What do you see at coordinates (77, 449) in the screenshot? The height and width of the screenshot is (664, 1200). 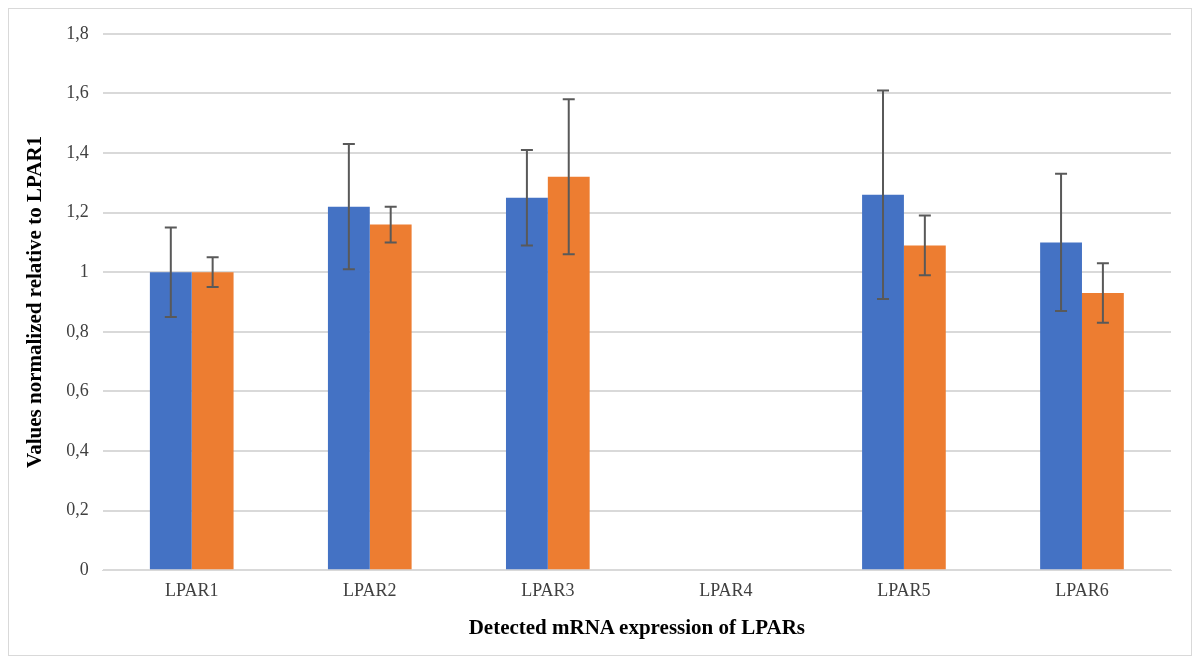 I see `y-tick-label: 0,4` at bounding box center [77, 449].